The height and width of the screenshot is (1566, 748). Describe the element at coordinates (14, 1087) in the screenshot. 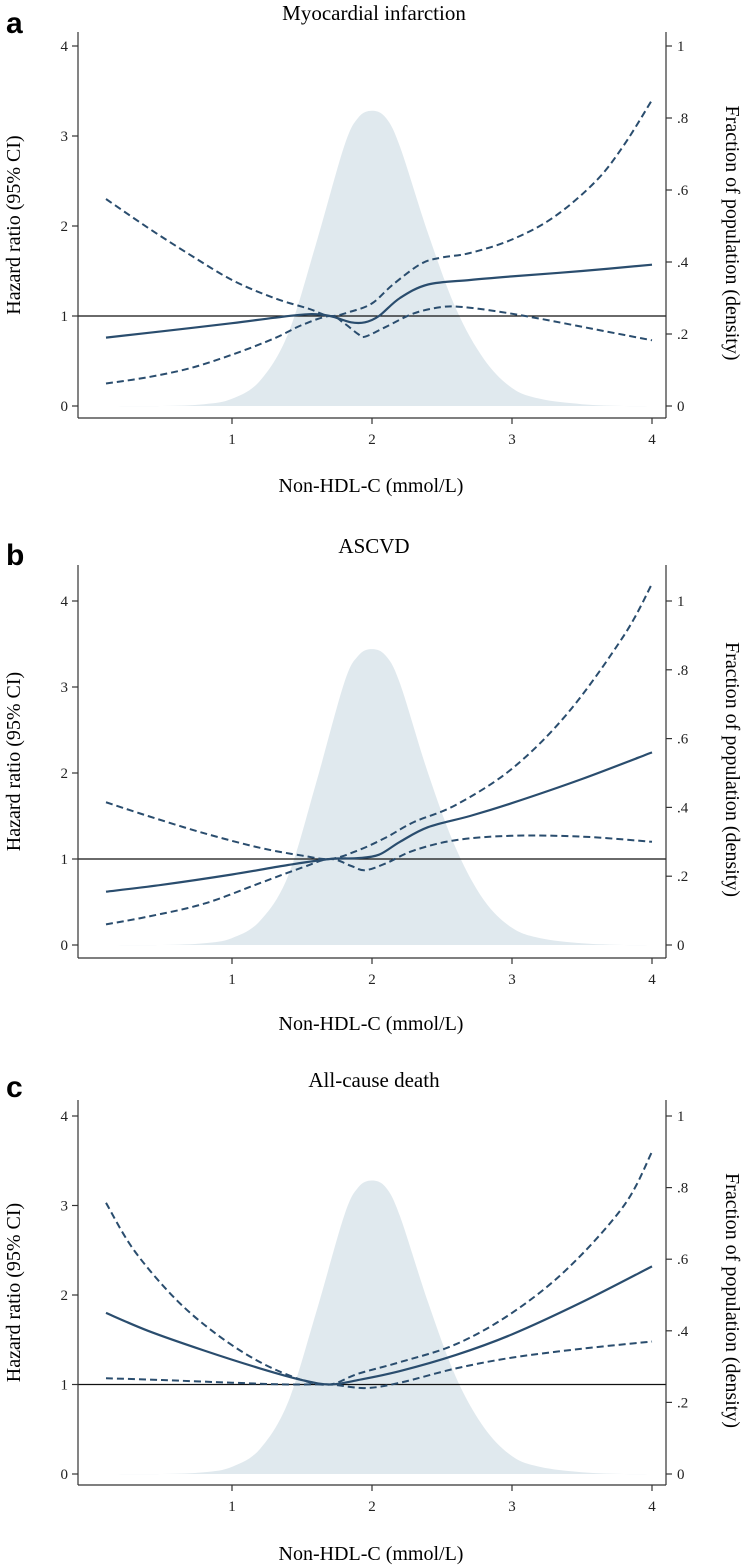

I see `panel-letter: c` at that location.